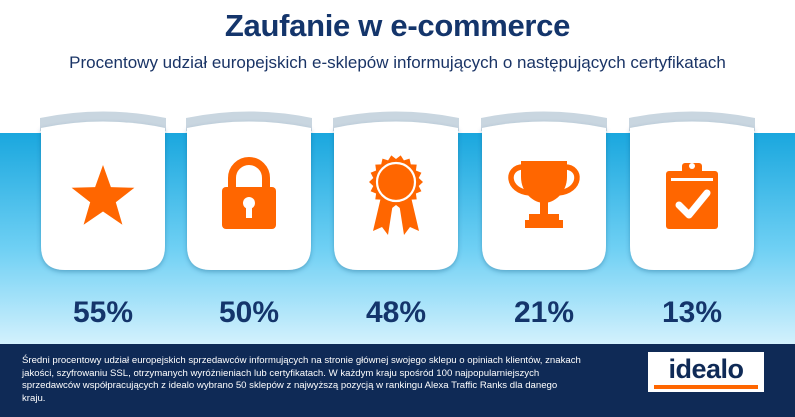 Image resolution: width=795 pixels, height=417 pixels. I want to click on certificate-card: 21%, so click(544, 220).